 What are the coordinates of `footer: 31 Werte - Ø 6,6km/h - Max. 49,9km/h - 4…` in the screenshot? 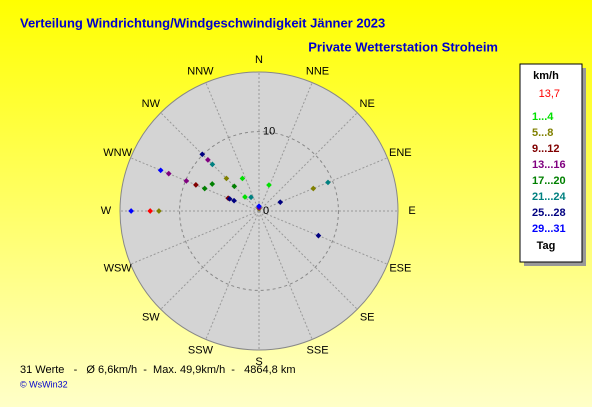 It's located at (158, 370).